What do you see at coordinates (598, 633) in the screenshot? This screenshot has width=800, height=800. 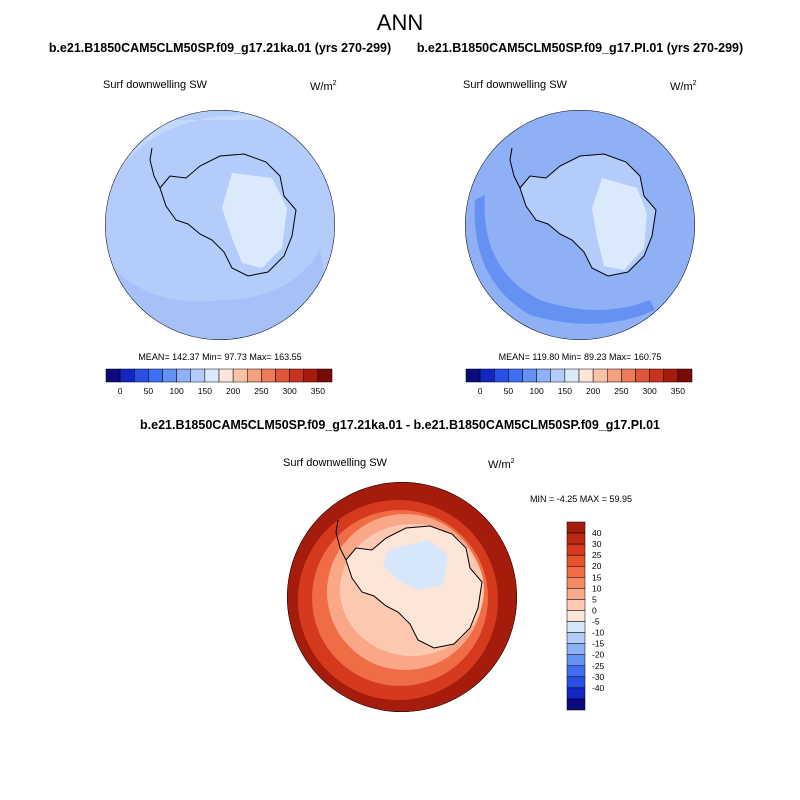 I see `colorbar-label: -10` at bounding box center [598, 633].